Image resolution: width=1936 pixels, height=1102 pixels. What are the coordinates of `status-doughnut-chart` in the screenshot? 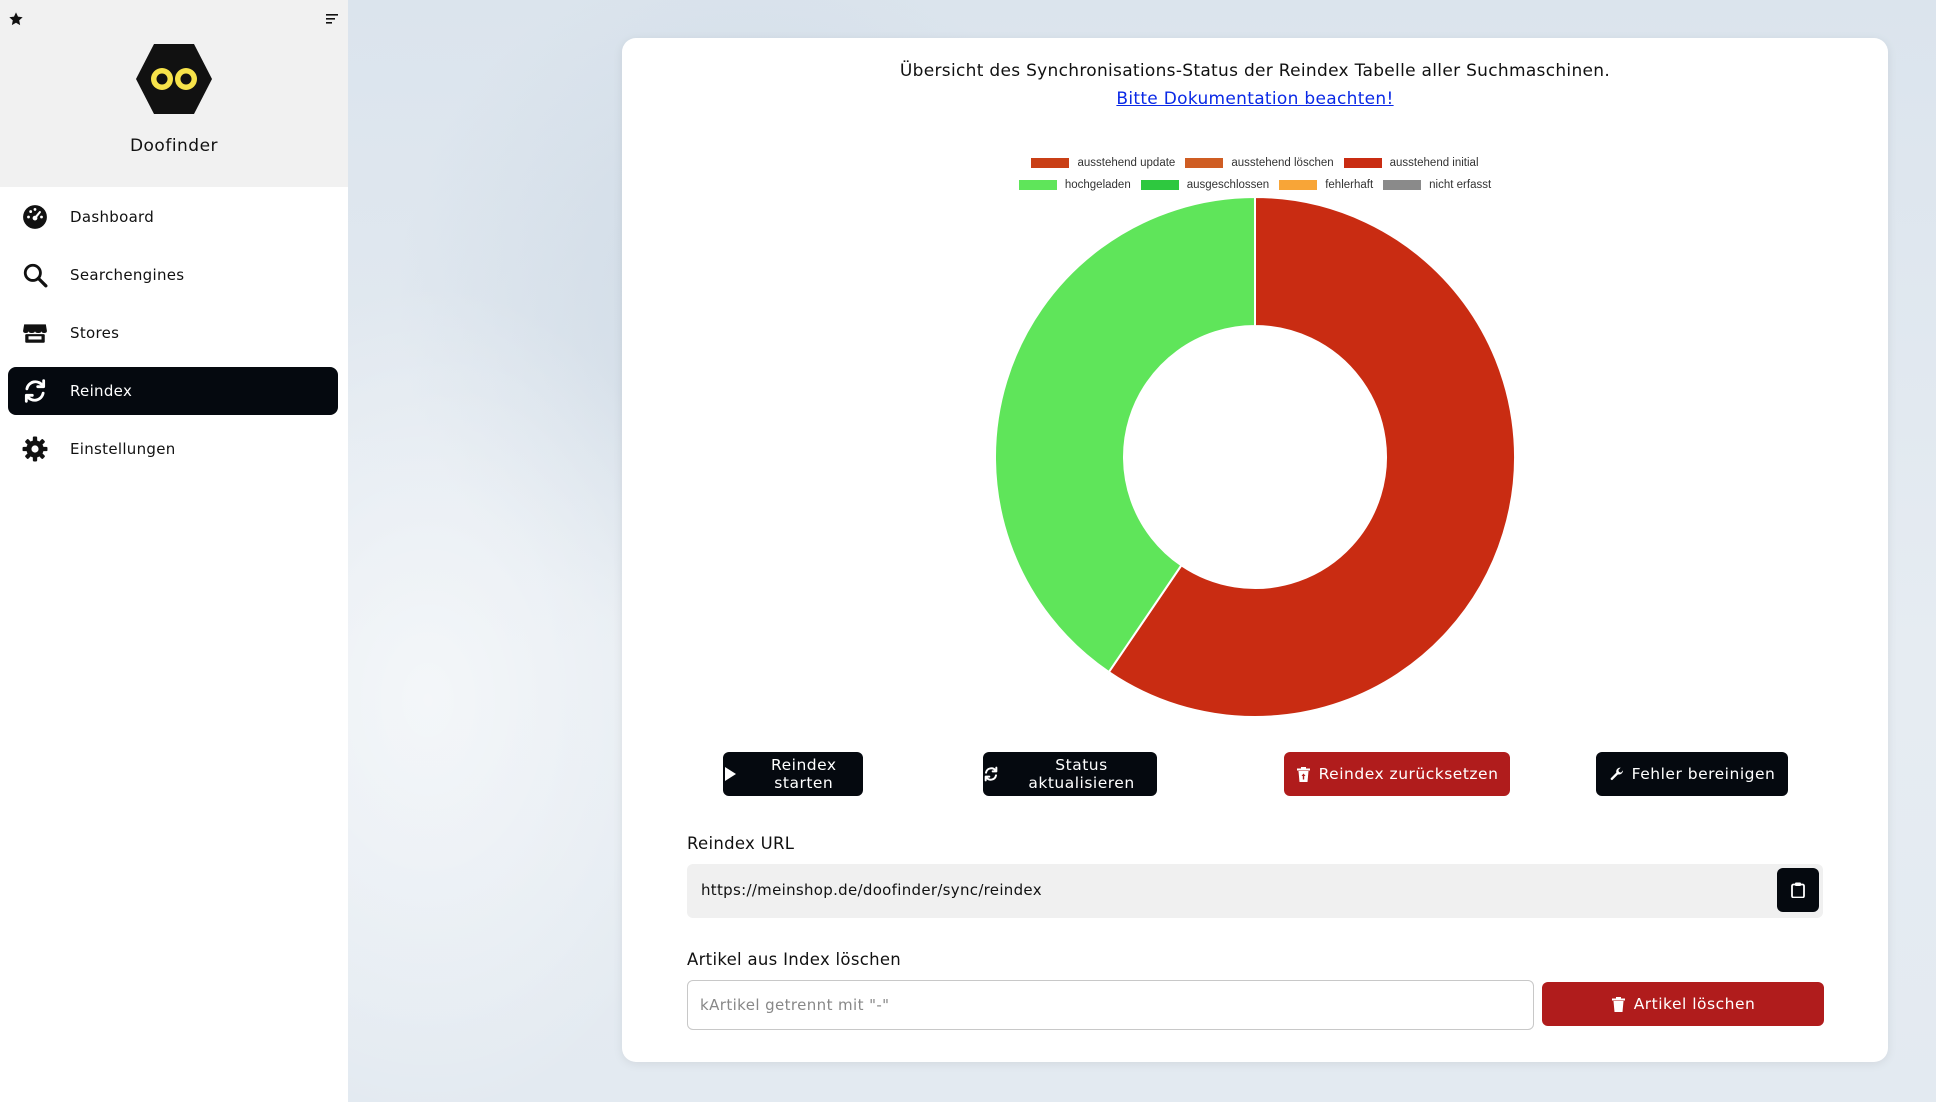 It's located at (1255, 457).